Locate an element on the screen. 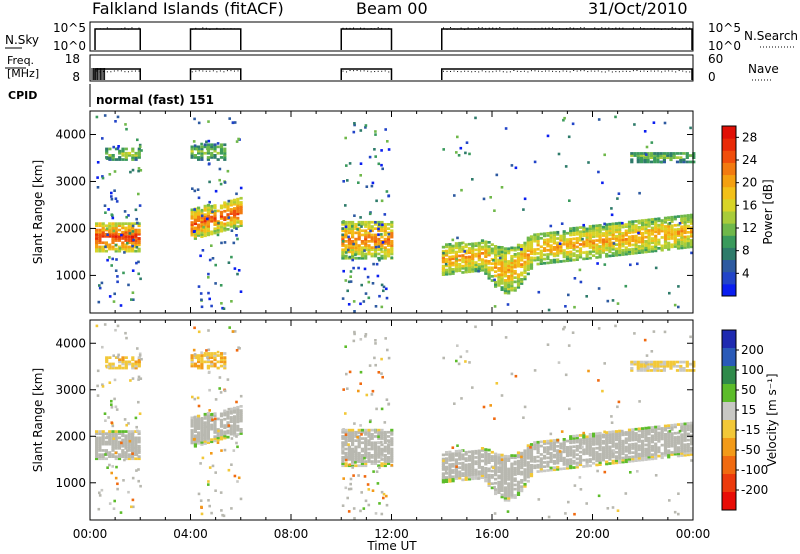 This screenshot has width=800, height=554. velocity-colorbar-tick-label: 15 is located at coordinates (748, 410).